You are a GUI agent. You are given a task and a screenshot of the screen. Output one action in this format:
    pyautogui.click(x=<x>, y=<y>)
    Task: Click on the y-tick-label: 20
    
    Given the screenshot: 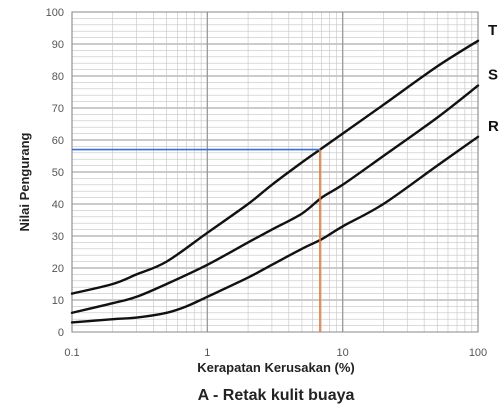 What is the action you would take?
    pyautogui.click(x=58, y=269)
    